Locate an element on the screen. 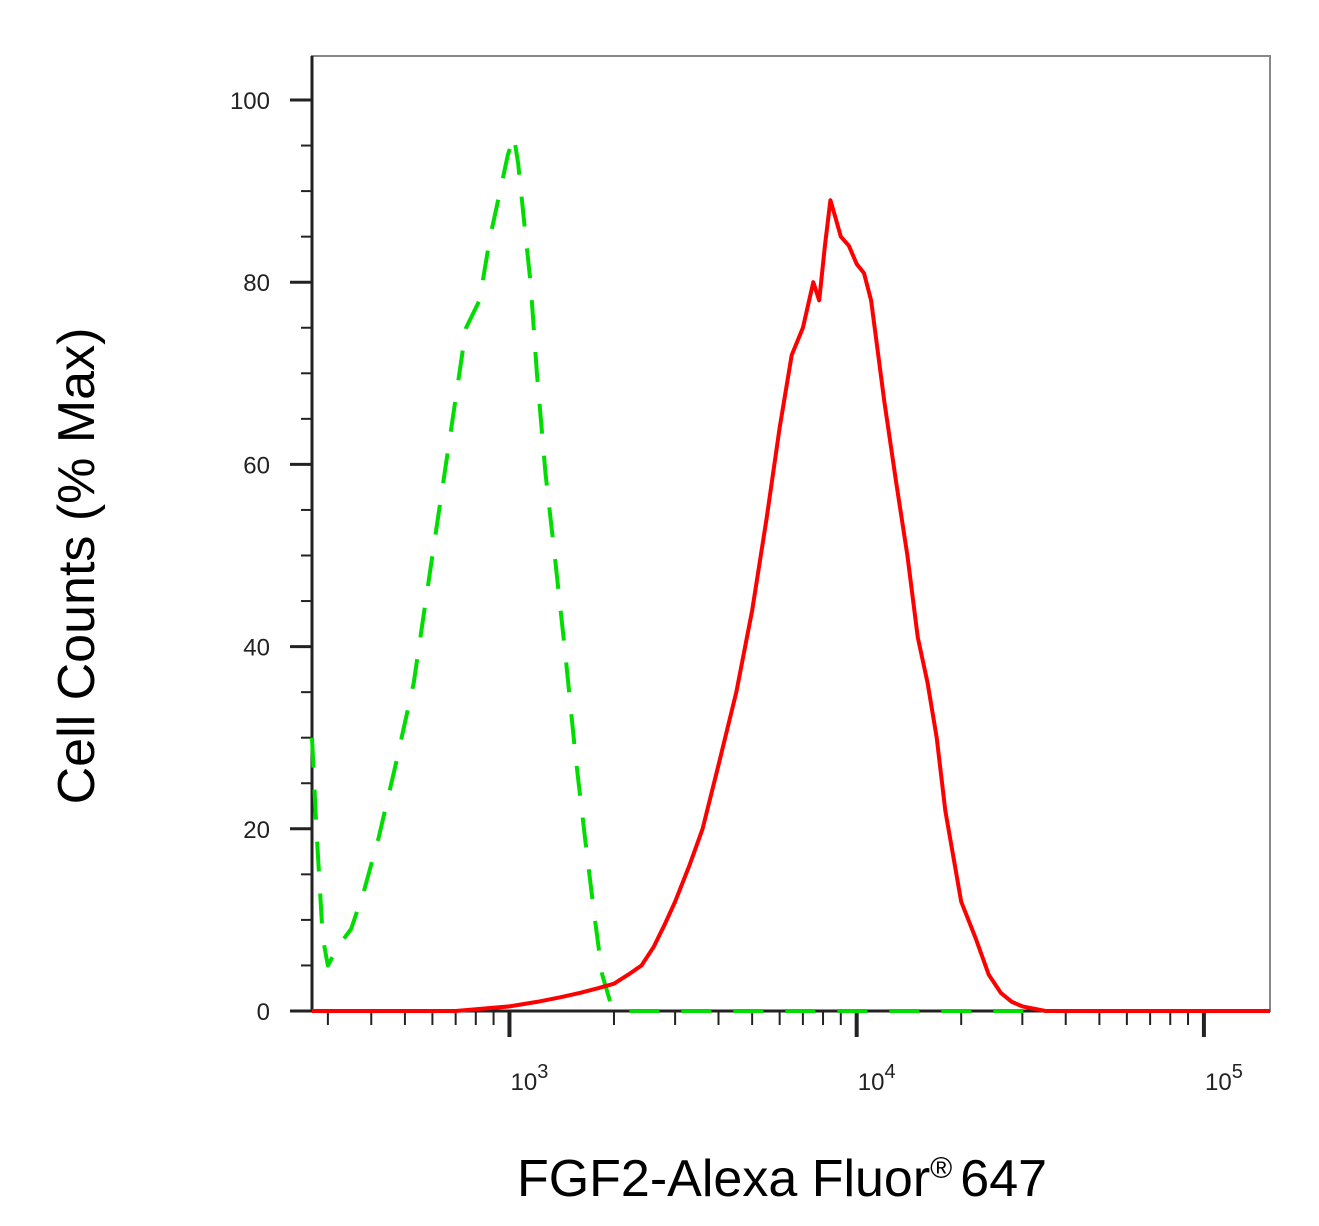  x-axis-title-main: FGF2-Alexa Fluor is located at coordinates (723, 1179).